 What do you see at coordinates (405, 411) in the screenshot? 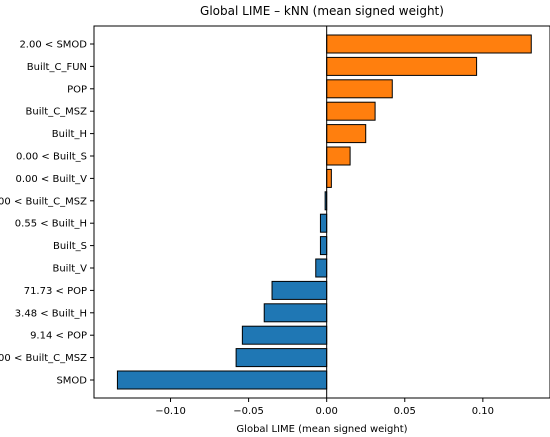
I see `x-tick-label: 0.05` at bounding box center [405, 411].